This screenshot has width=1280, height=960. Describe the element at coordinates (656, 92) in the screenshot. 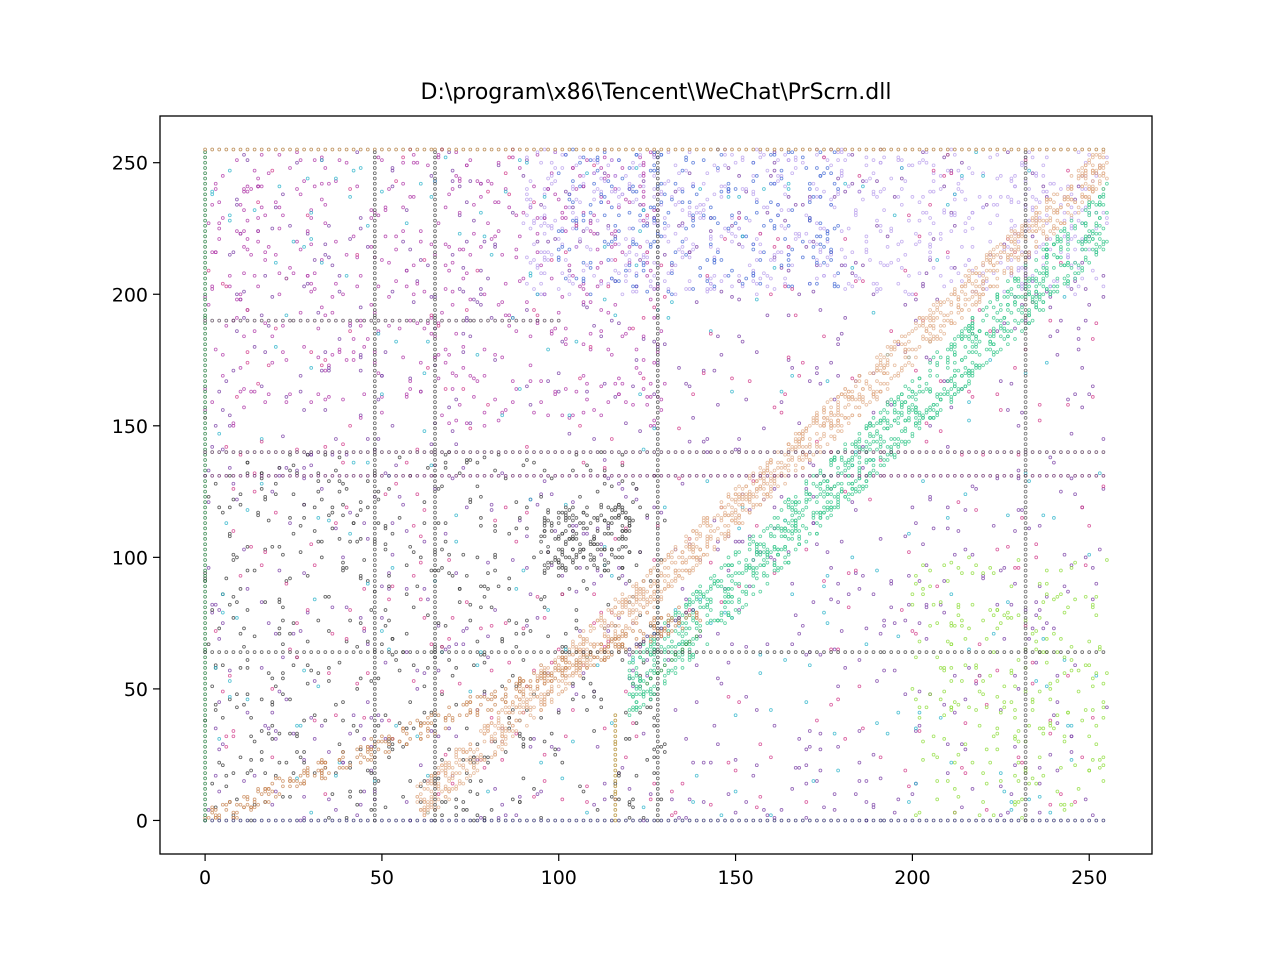

I see `chart-title: D:\program\x86\Tencent\WeChat\PrScrn.dll` at that location.